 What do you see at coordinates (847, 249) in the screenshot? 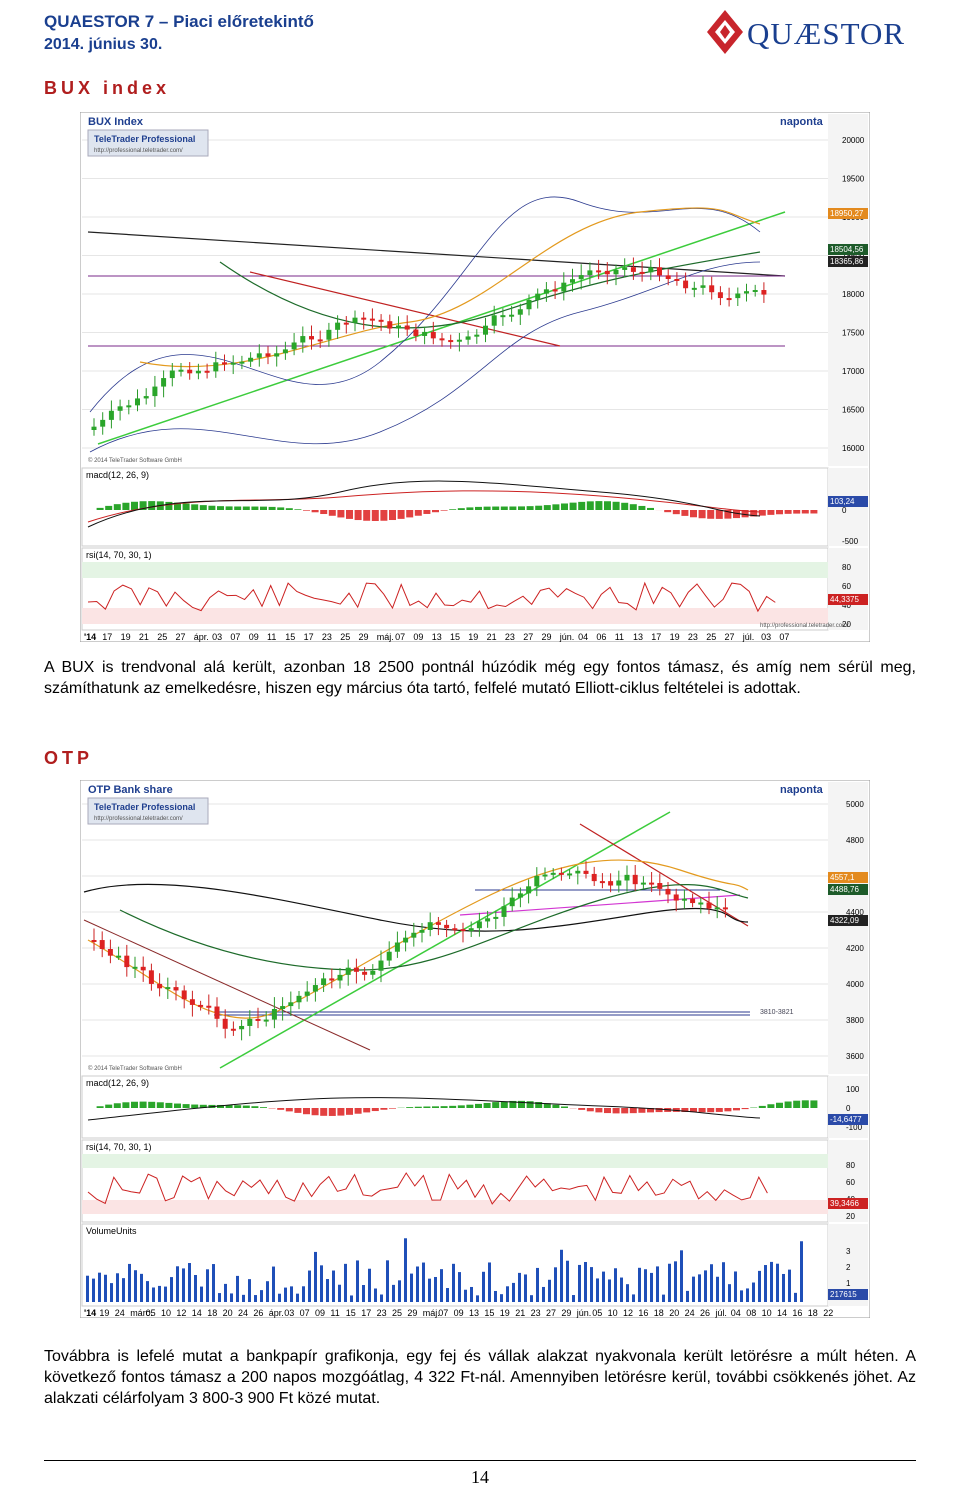
I see `bux-price-label: 18504,56` at bounding box center [847, 249].